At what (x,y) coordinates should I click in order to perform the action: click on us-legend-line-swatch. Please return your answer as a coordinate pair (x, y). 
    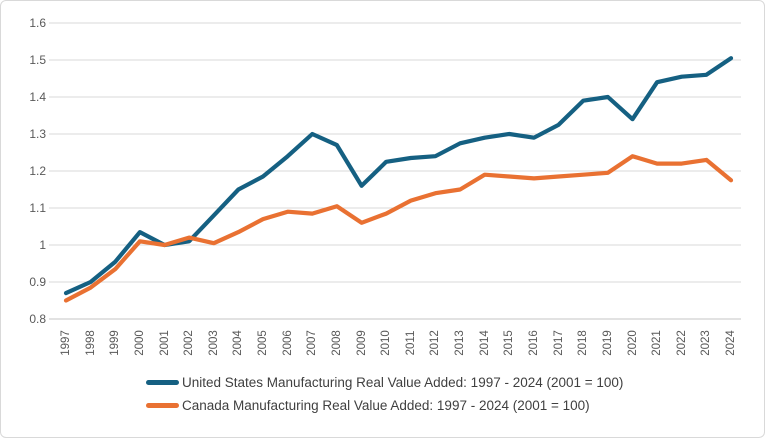
    Looking at the image, I should click on (162, 382).